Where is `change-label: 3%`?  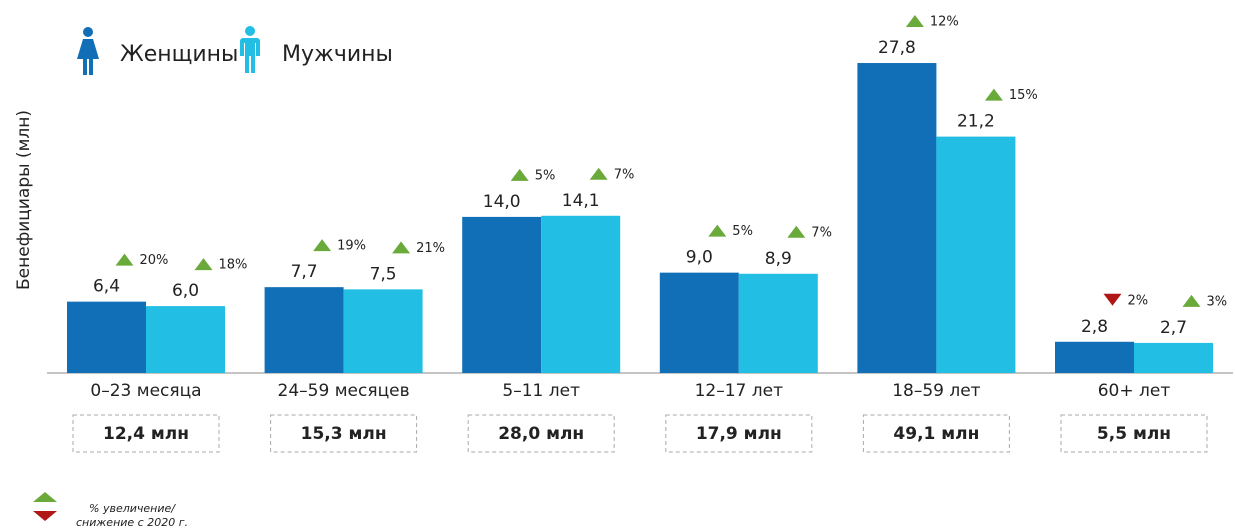 change-label: 3% is located at coordinates (1217, 301).